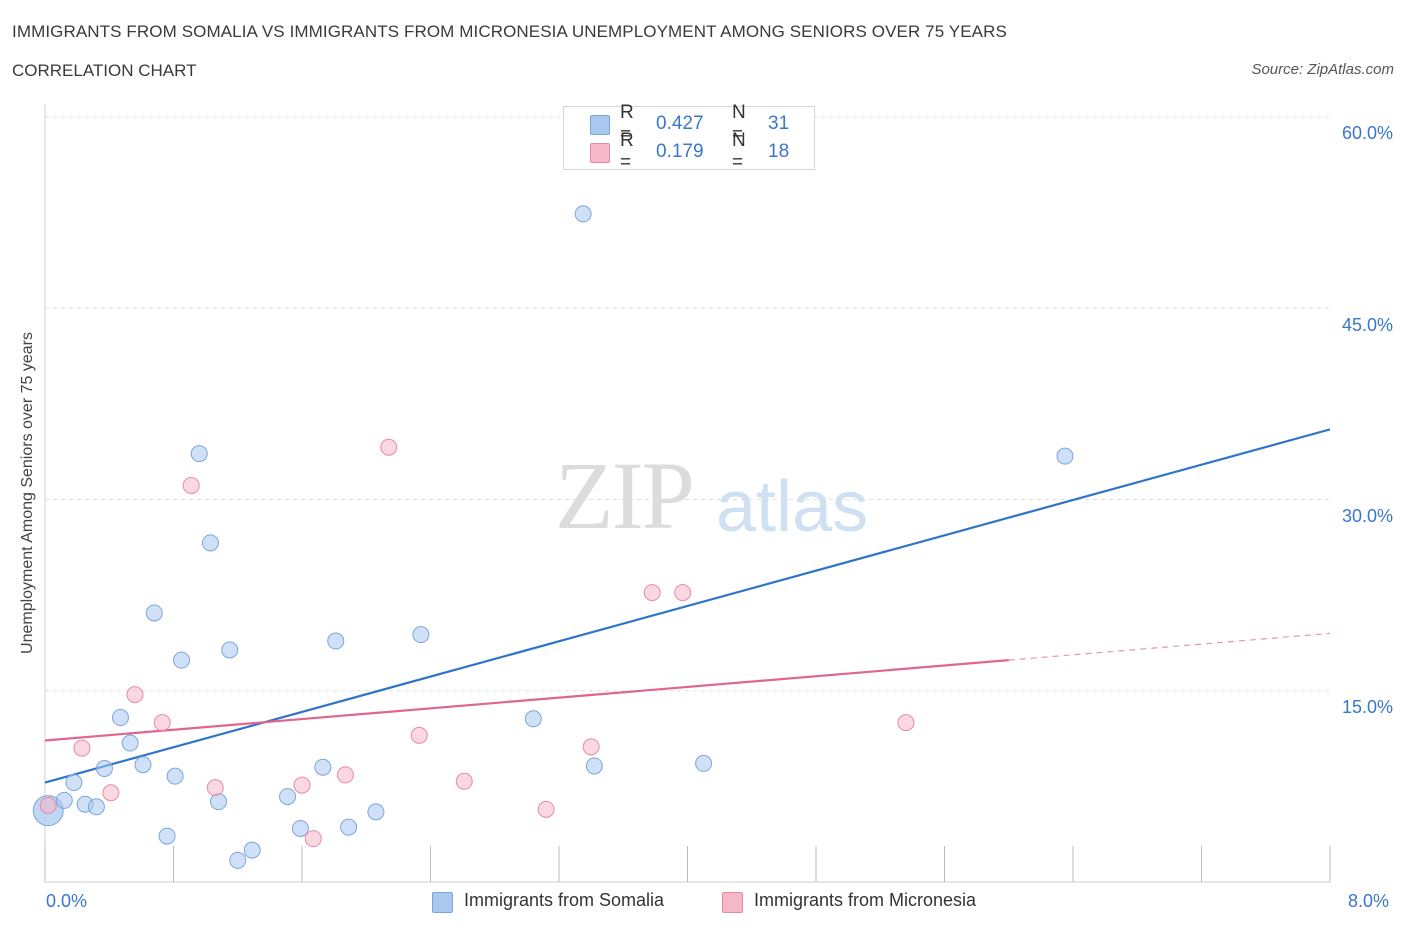  I want to click on legend-swatch-somalia, so click(600, 125).